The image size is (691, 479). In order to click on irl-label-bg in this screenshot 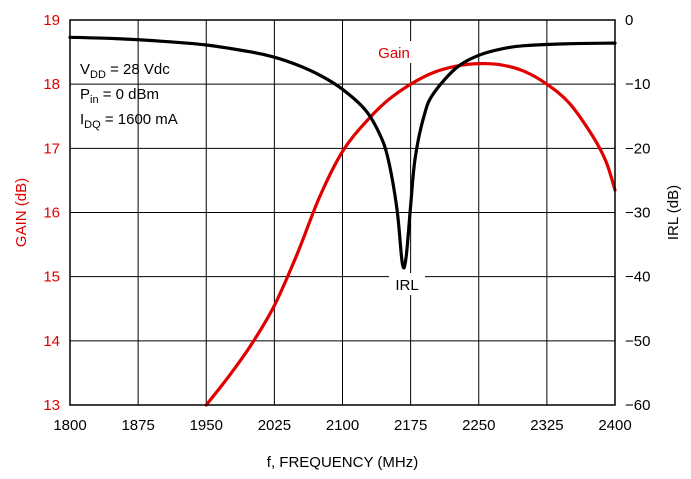, I will do `click(407, 284)`.